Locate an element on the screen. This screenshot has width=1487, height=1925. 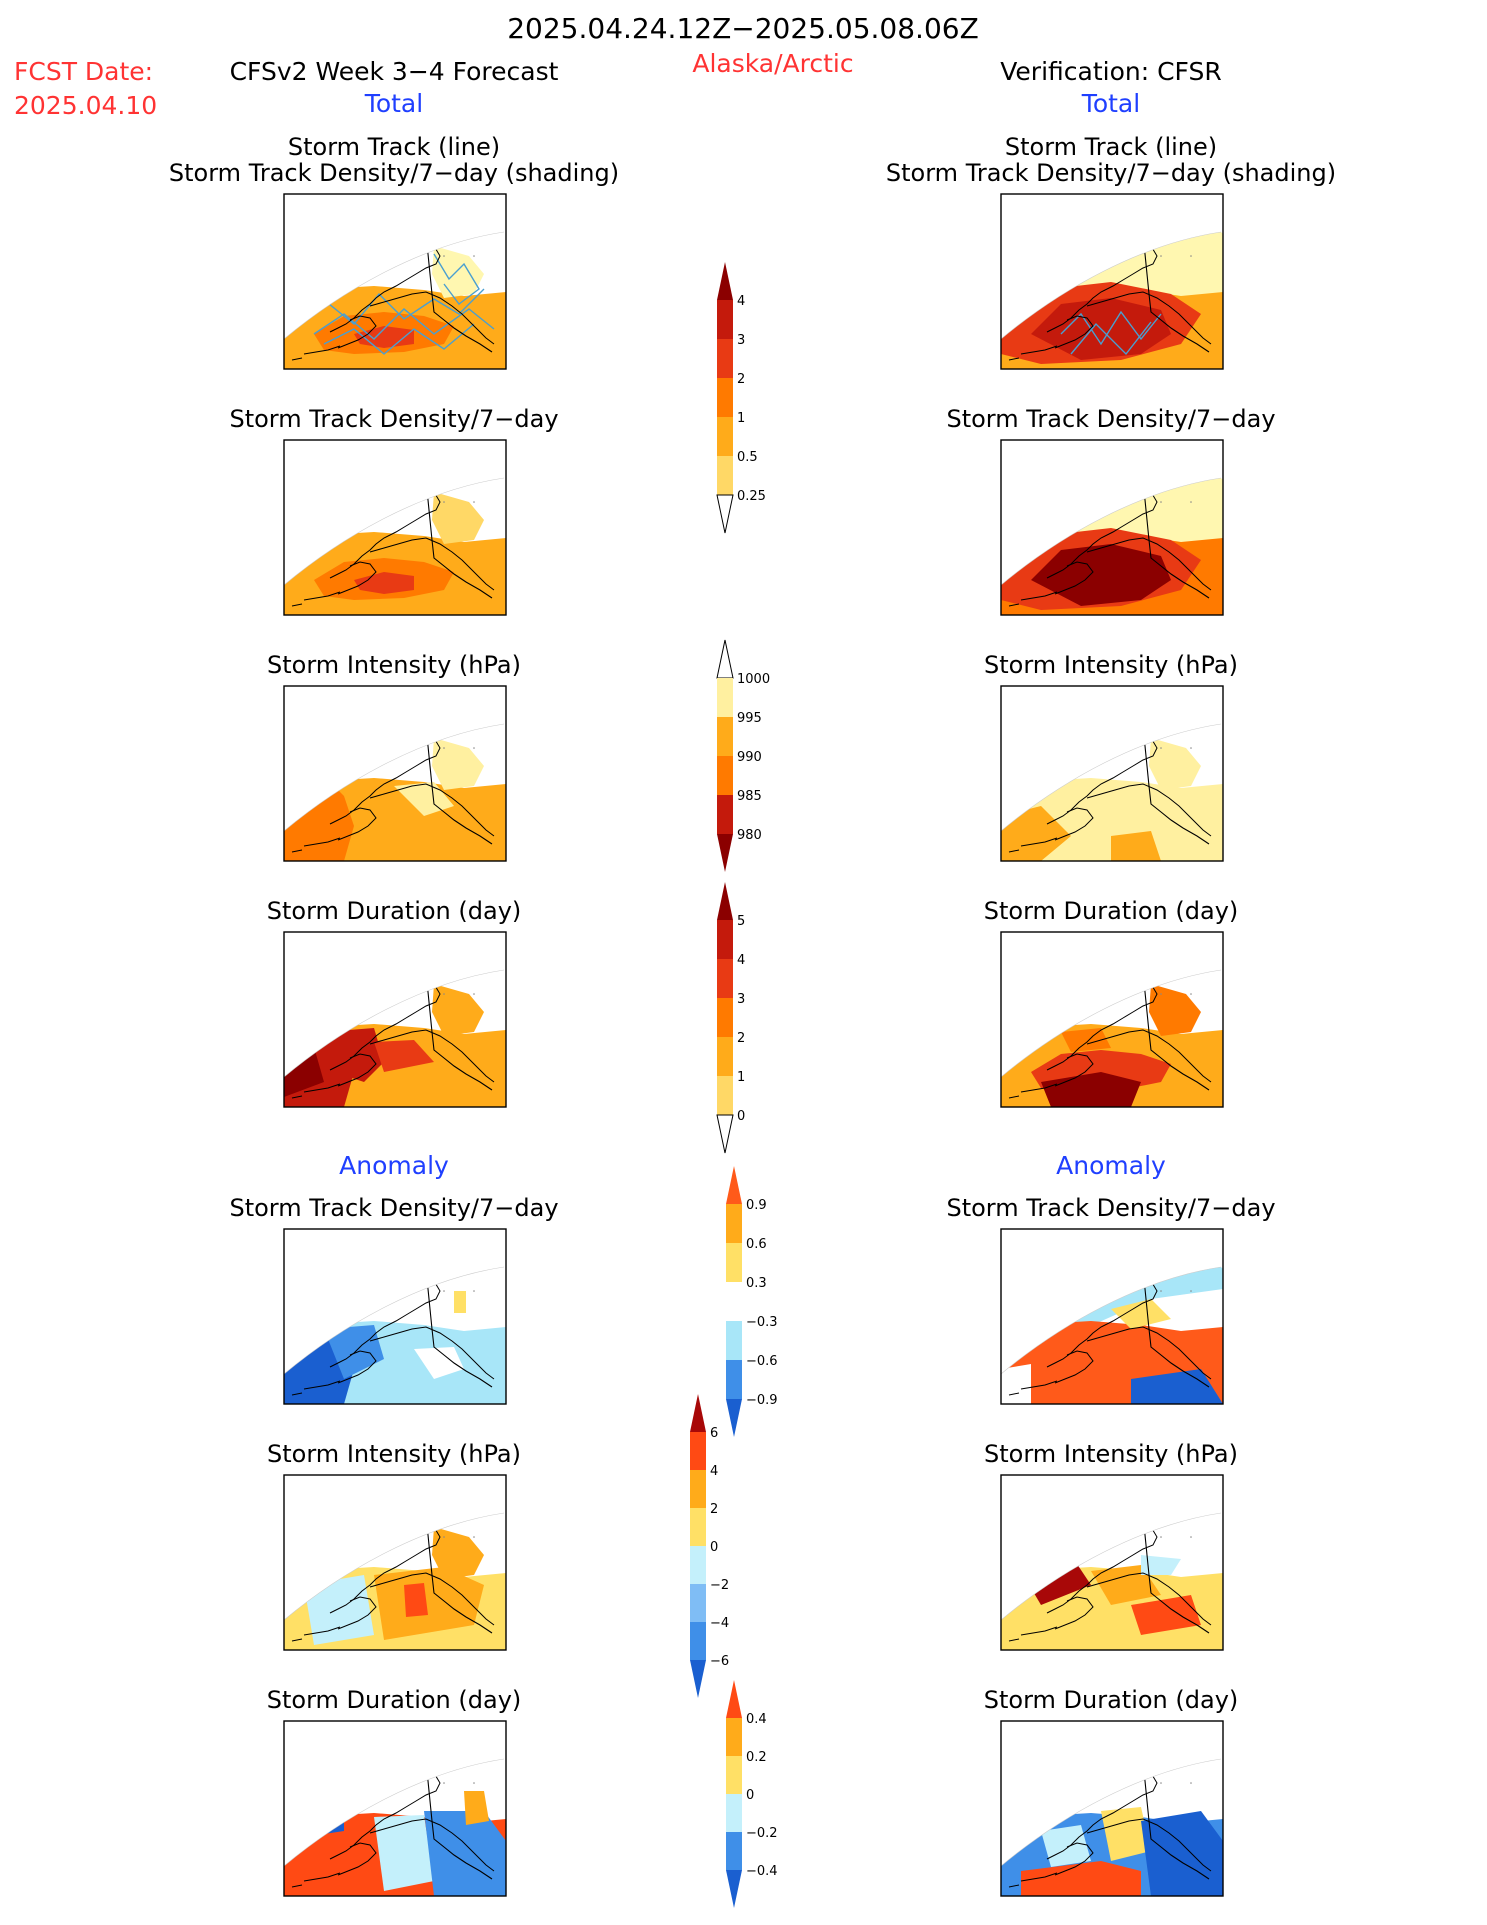
duration_colorbar-tick-label: 5 is located at coordinates (741, 921).